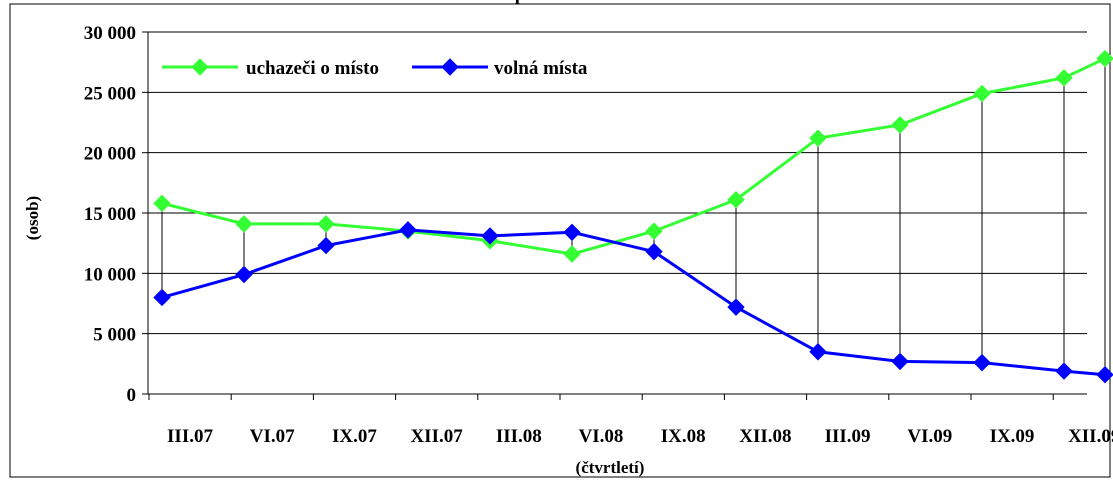  What do you see at coordinates (1090, 436) in the screenshot?
I see `x-tick-label: XII.09` at bounding box center [1090, 436].